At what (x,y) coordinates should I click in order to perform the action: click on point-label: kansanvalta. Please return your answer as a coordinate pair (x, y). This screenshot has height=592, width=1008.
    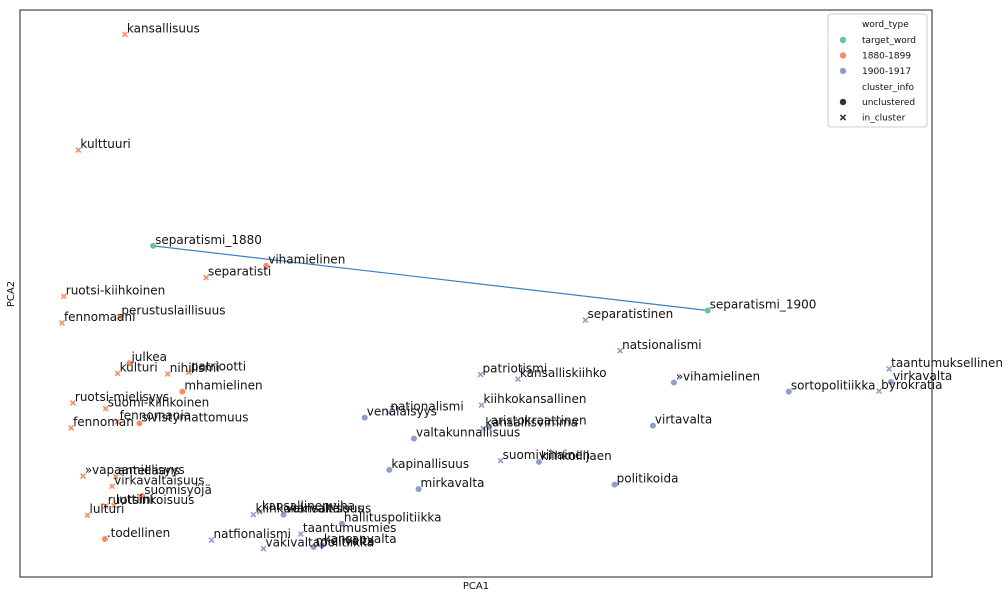
    Looking at the image, I should click on (360, 539).